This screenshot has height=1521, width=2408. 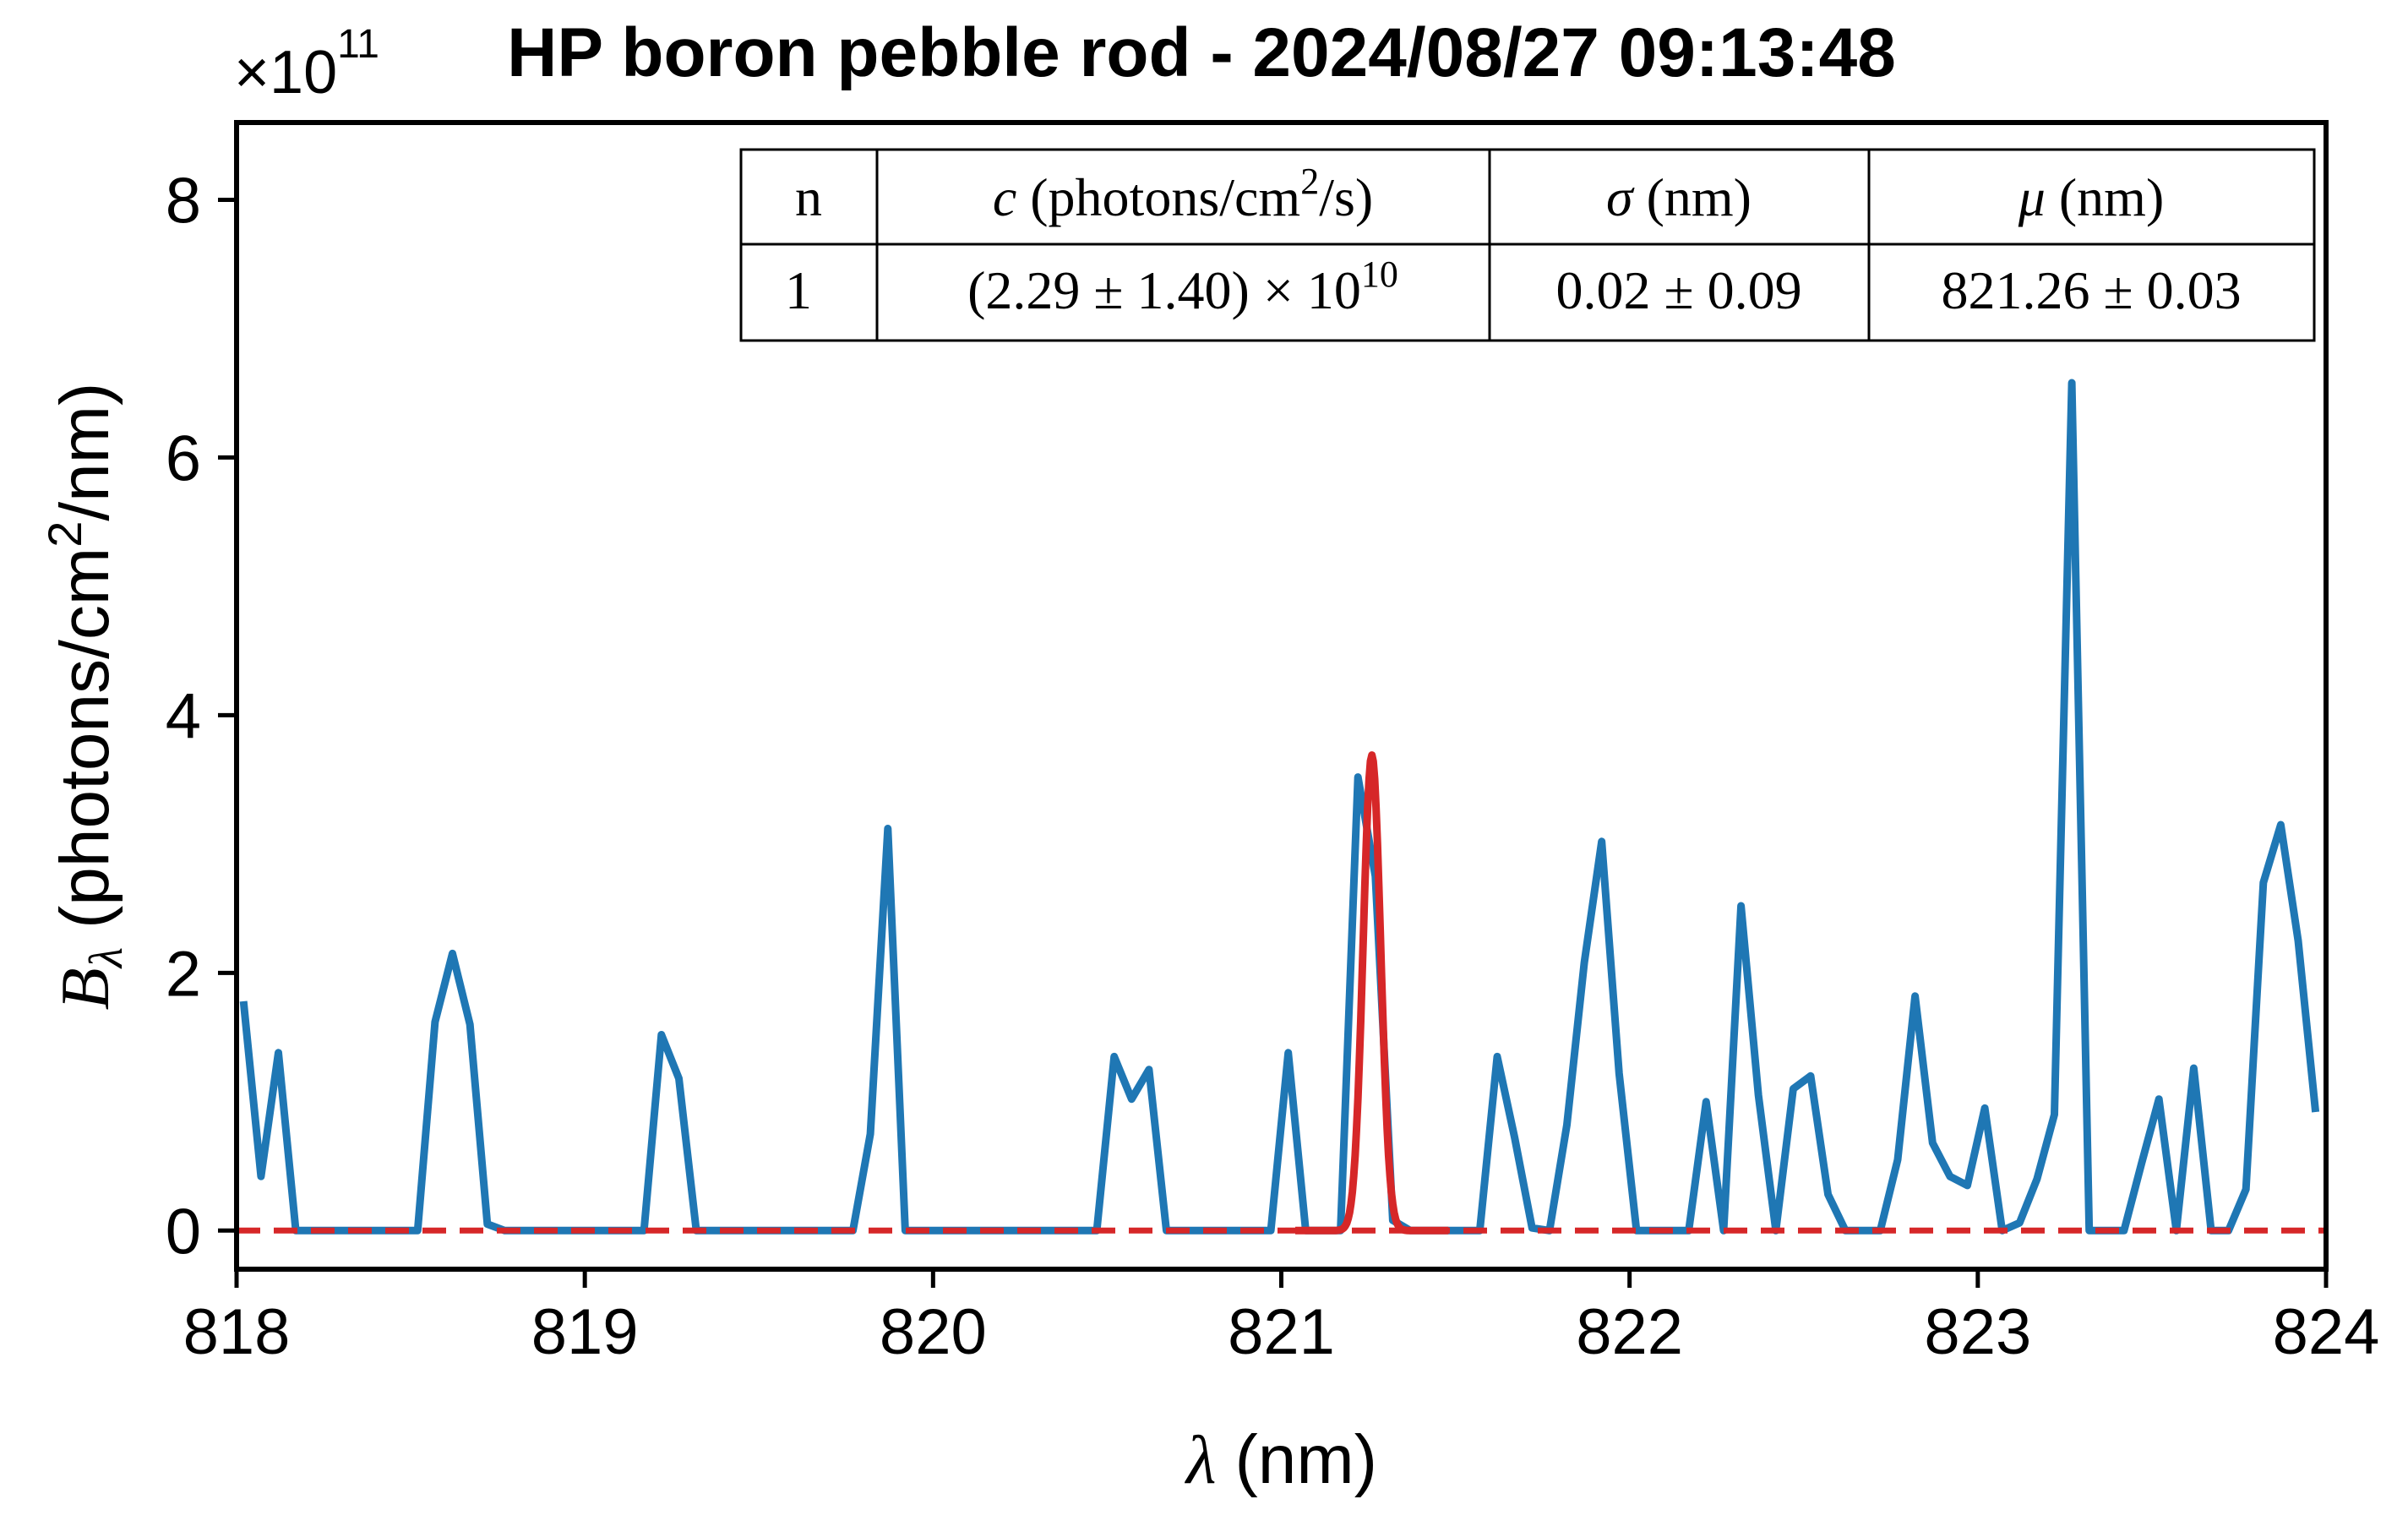 What do you see at coordinates (237, 1332) in the screenshot?
I see `x-tick-label: 818` at bounding box center [237, 1332].